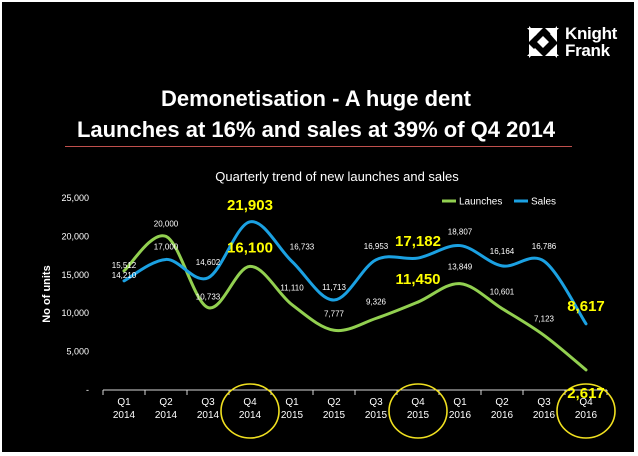 This screenshot has height=456, width=638. Describe the element at coordinates (47, 293) in the screenshot. I see `y-axis-title: No of units` at that location.